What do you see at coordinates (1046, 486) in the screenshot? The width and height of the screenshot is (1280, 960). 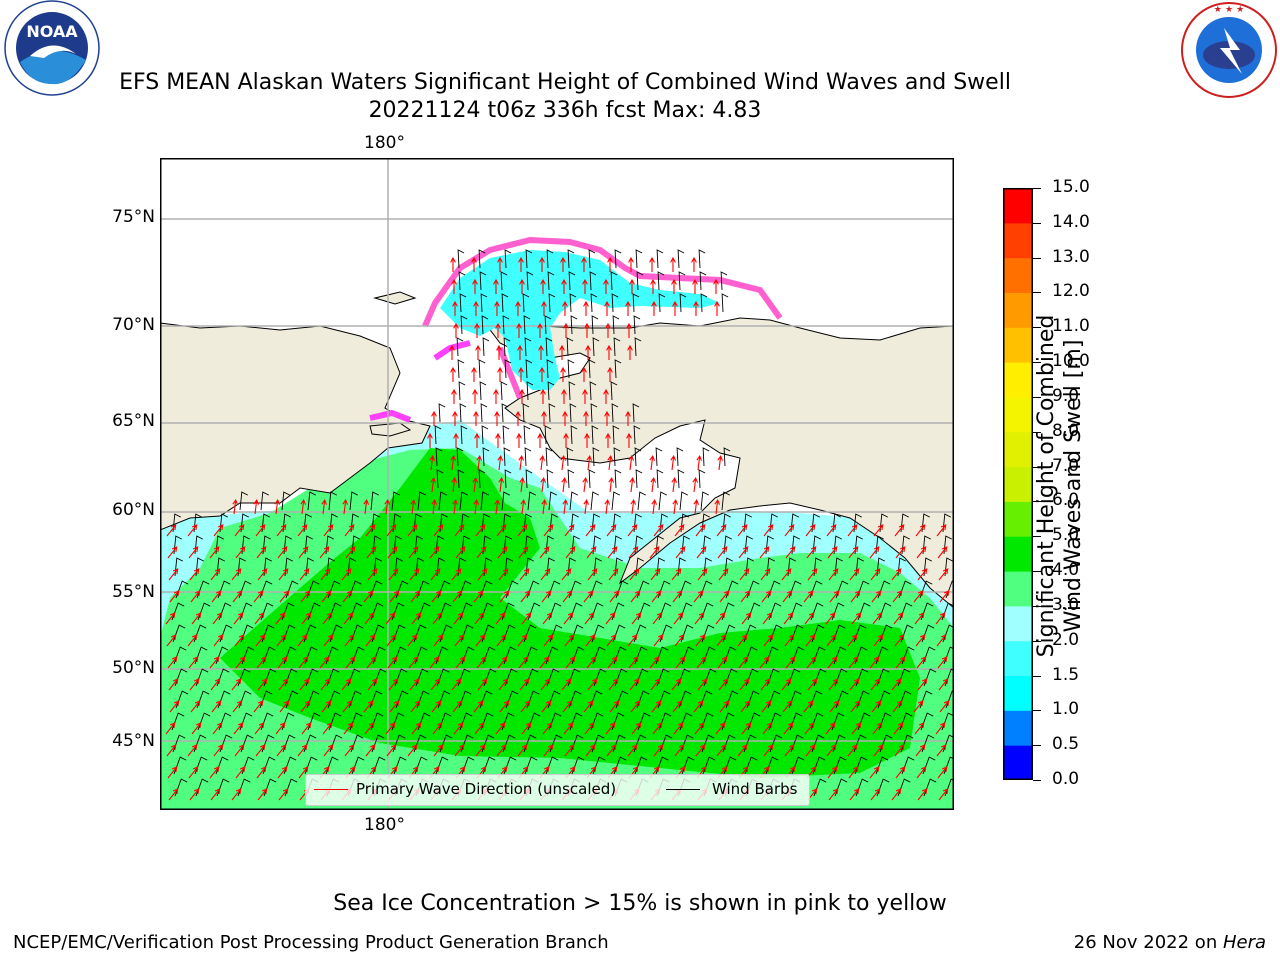 I see `colorbar-title-line1: Significant Height of Combined` at bounding box center [1046, 486].